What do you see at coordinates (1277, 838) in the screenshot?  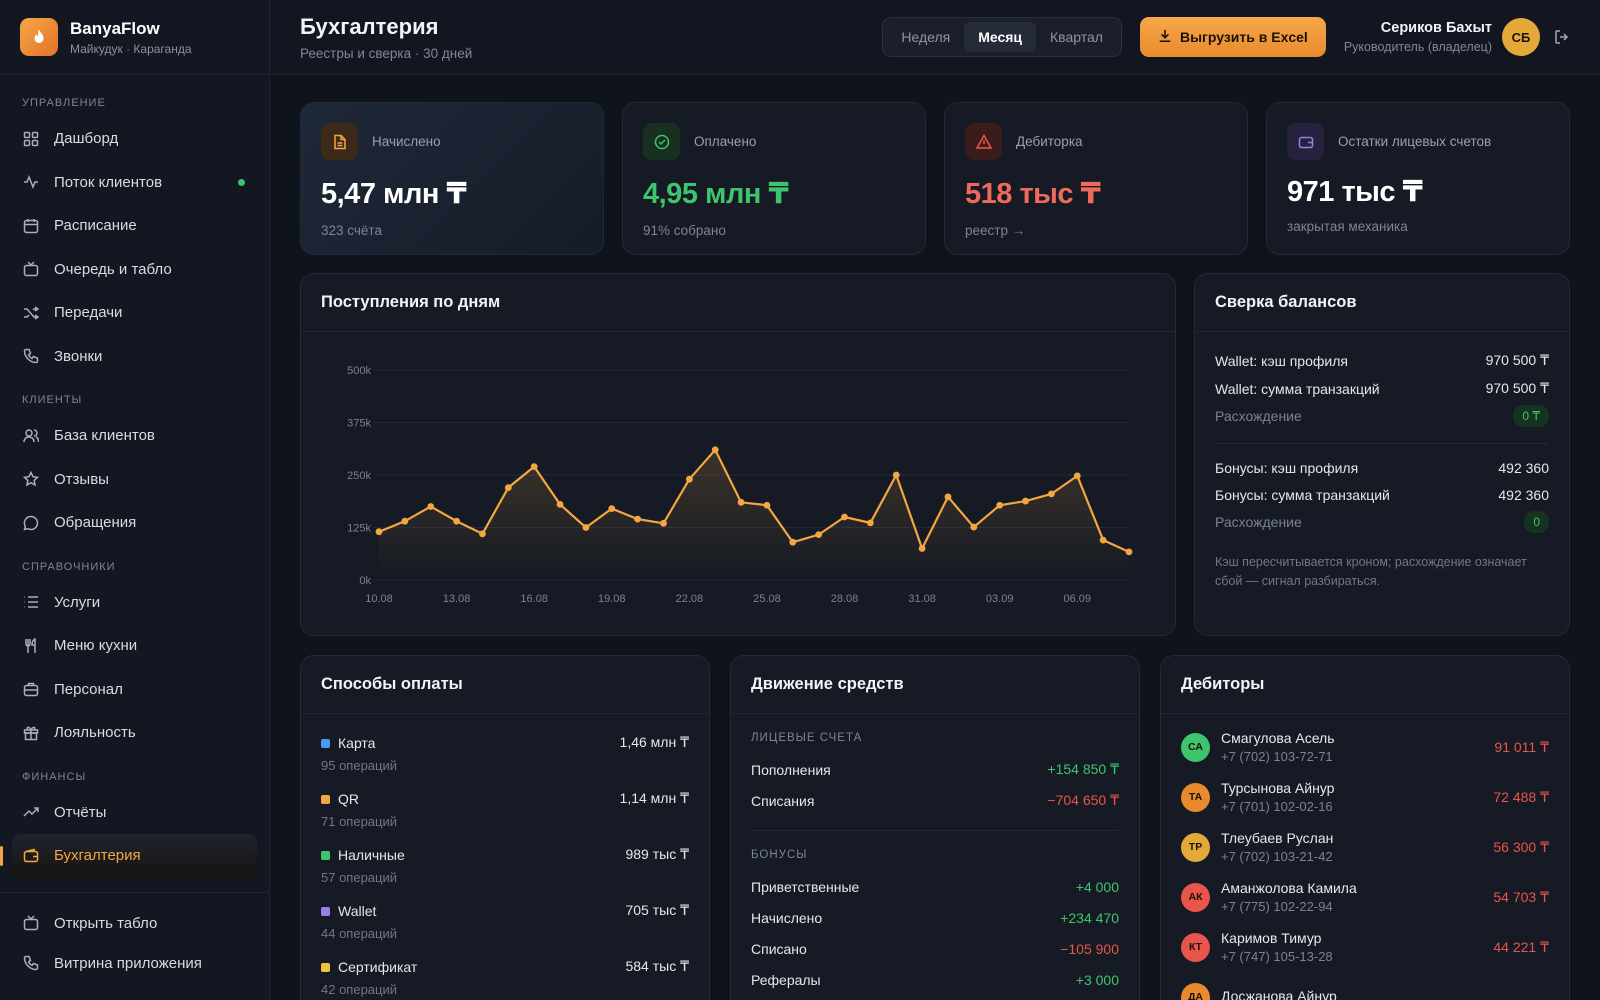 I see `debtor-name: Тлеубаев Руслан` at bounding box center [1277, 838].